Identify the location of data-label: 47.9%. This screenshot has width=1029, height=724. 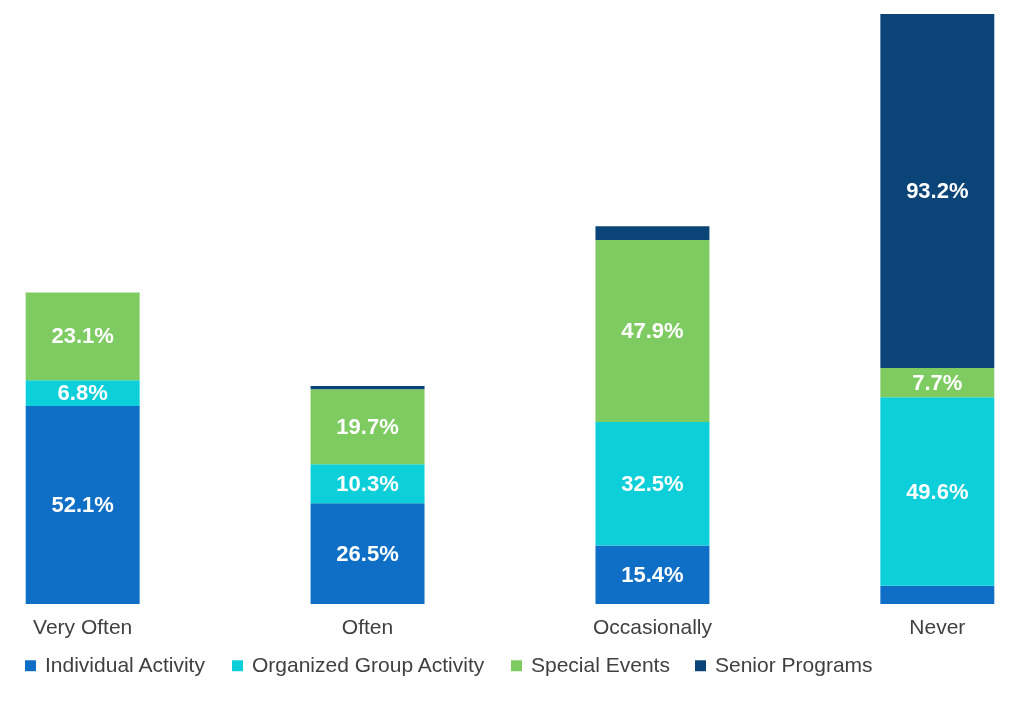
(652, 331).